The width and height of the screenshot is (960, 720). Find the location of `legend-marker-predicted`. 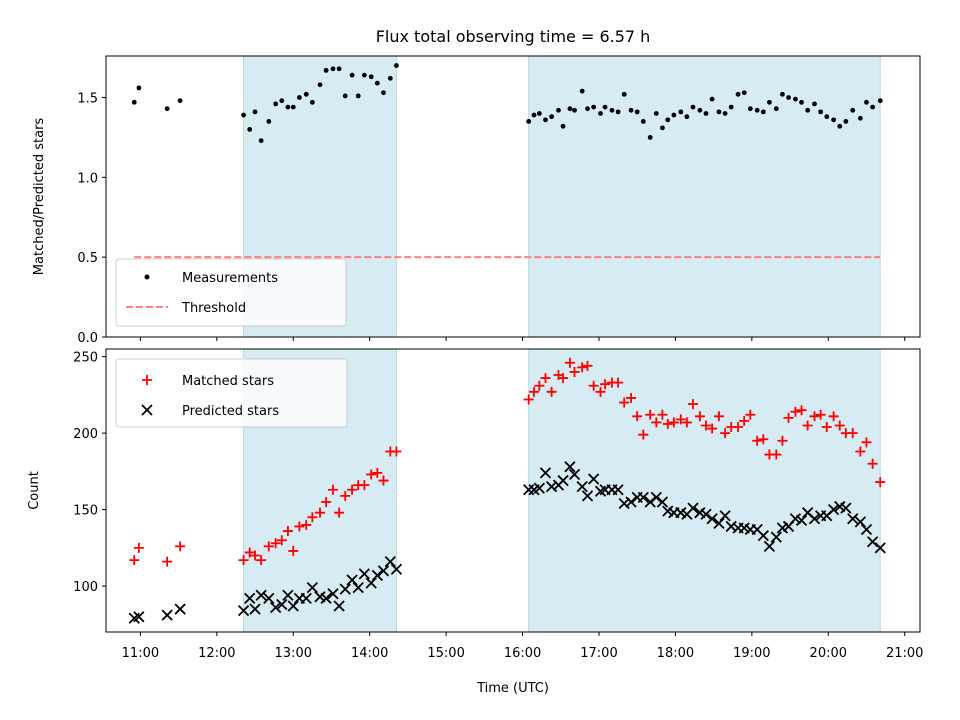

legend-marker-predicted is located at coordinates (147, 410).